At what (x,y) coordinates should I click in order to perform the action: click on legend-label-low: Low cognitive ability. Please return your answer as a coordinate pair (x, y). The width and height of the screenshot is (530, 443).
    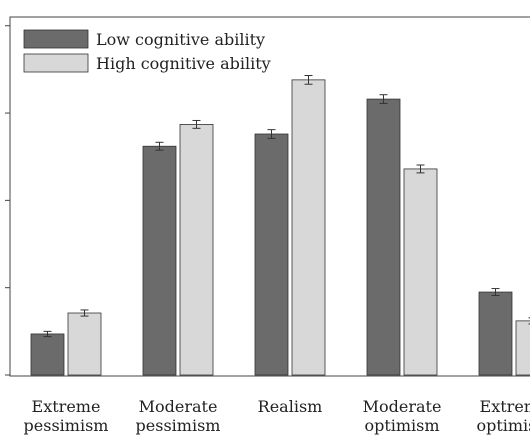
    Looking at the image, I should click on (180, 39).